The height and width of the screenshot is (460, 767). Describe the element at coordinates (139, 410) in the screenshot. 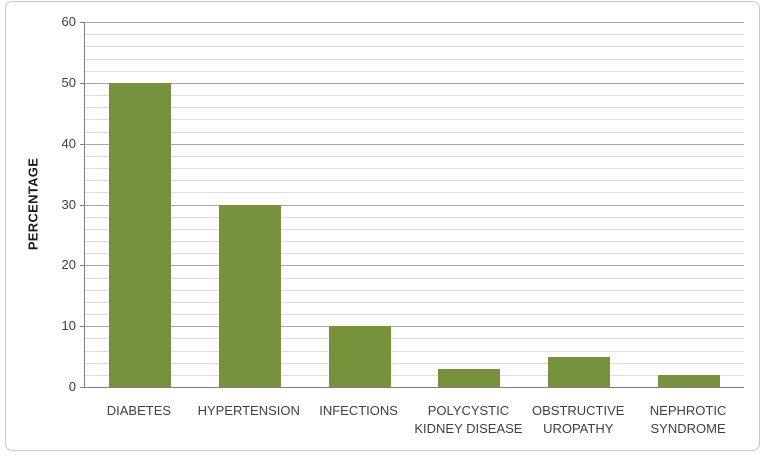

I see `category-label: DIABETES` at that location.